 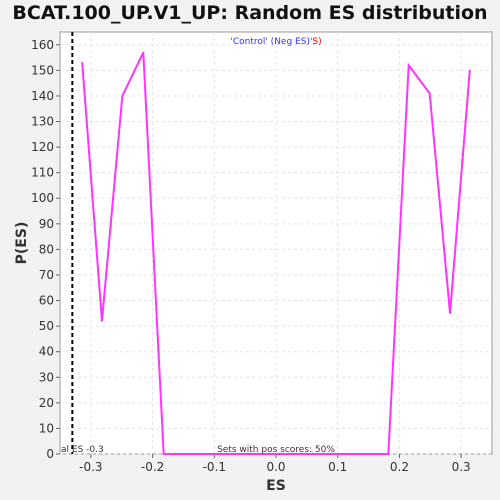 What do you see at coordinates (46, 377) in the screenshot?
I see `y-tick-label: 30` at bounding box center [46, 377].